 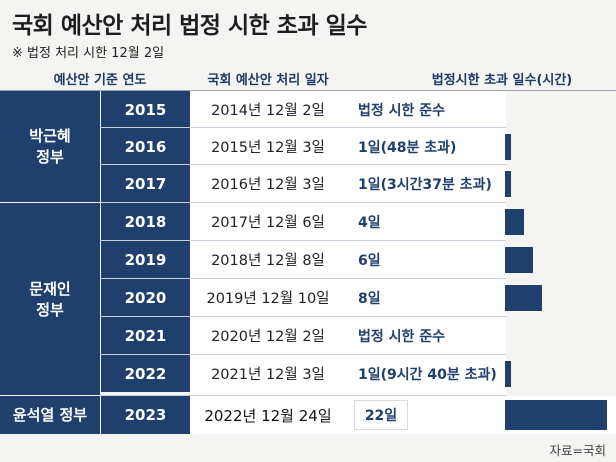 What do you see at coordinates (50, 288) in the screenshot?
I see `government-name: 문재인` at bounding box center [50, 288].